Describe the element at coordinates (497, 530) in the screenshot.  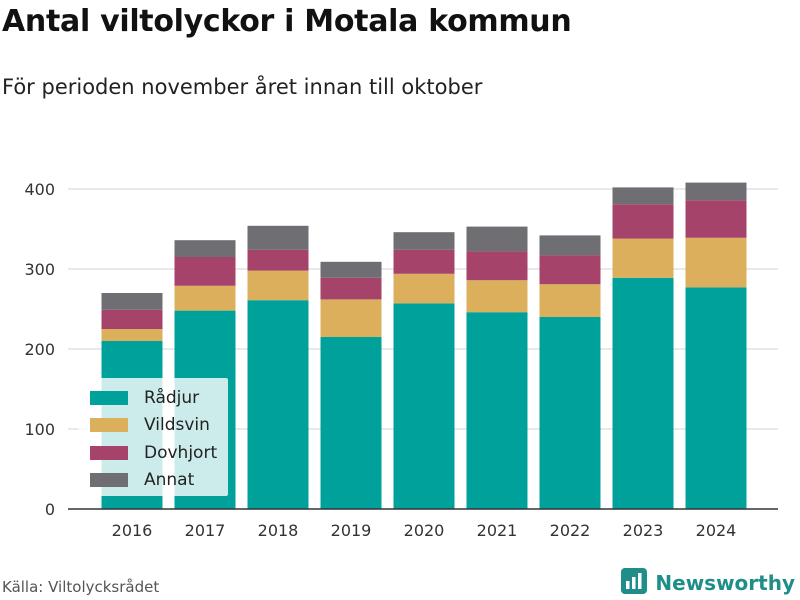
I see `x-tick-label: 2021` at that location.